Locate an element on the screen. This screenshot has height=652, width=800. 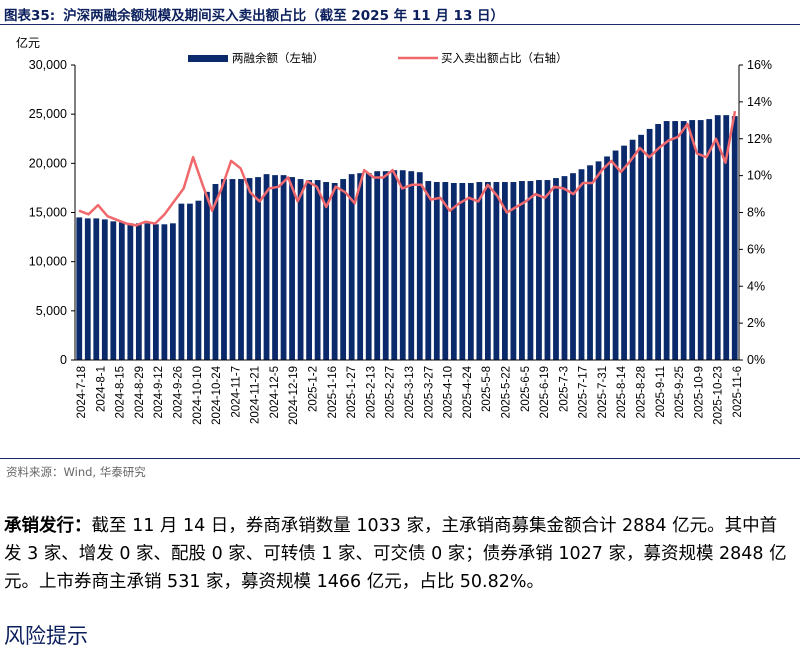
x-tick-label: 2024-10-10 is located at coordinates (198, 395).